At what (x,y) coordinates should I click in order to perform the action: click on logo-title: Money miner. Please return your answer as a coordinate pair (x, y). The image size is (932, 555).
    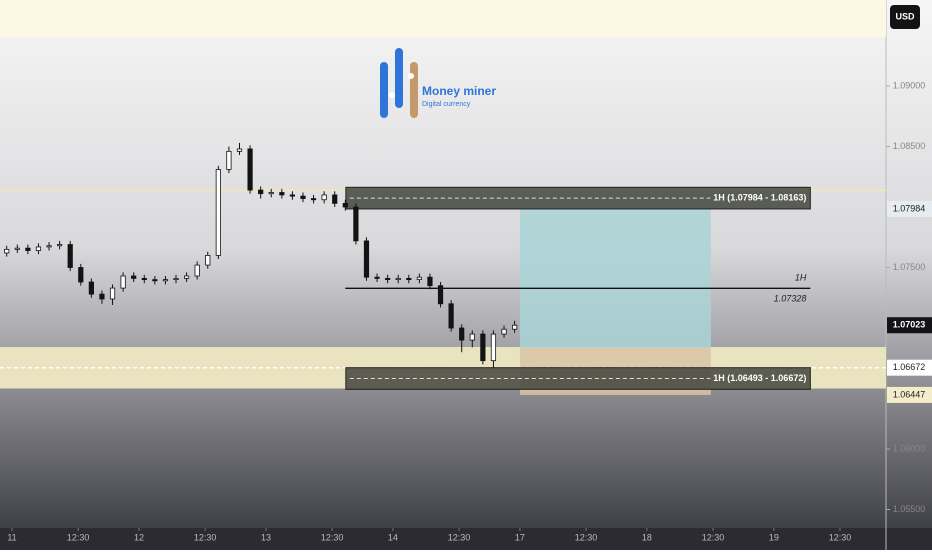
    Looking at the image, I should click on (459, 91).